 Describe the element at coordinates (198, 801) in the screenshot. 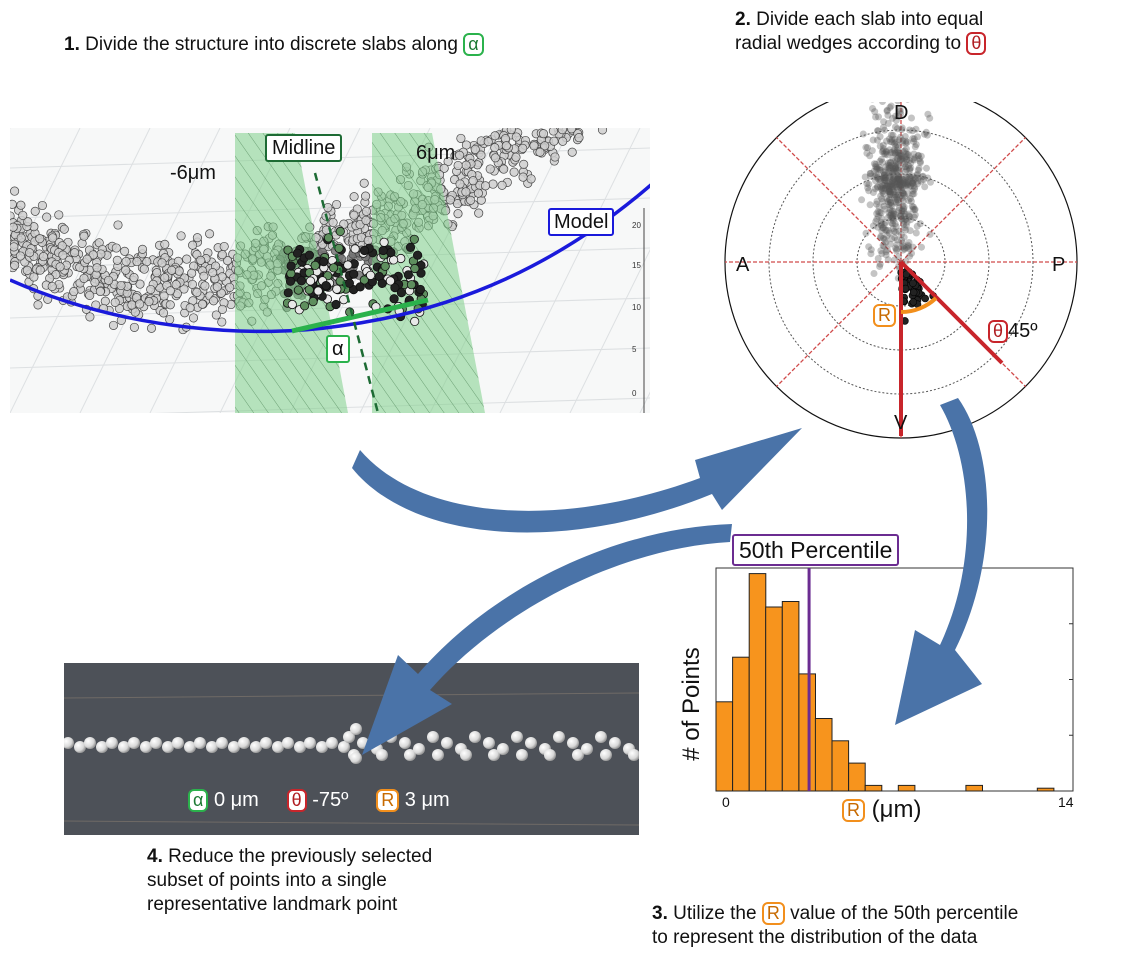

I see `legend-alpha-symbol: α` at that location.